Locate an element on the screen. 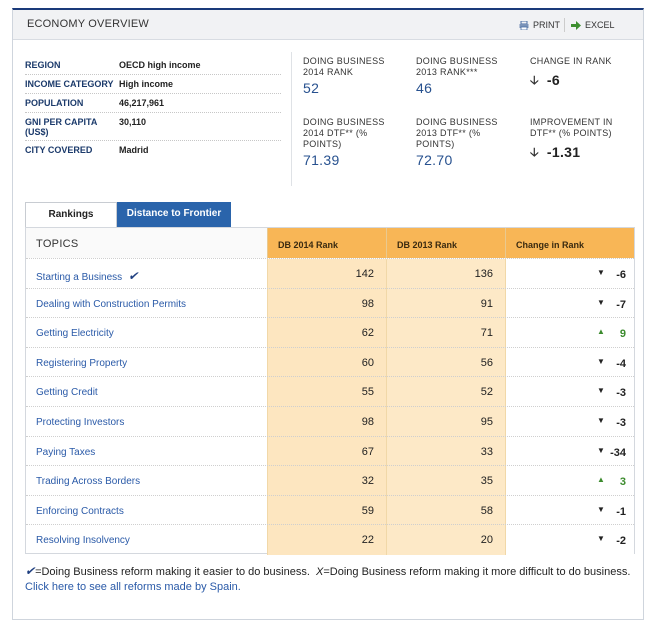  table-row: Dealing with Construction Permits 98 91 ▼ -7 is located at coordinates (330, 303).